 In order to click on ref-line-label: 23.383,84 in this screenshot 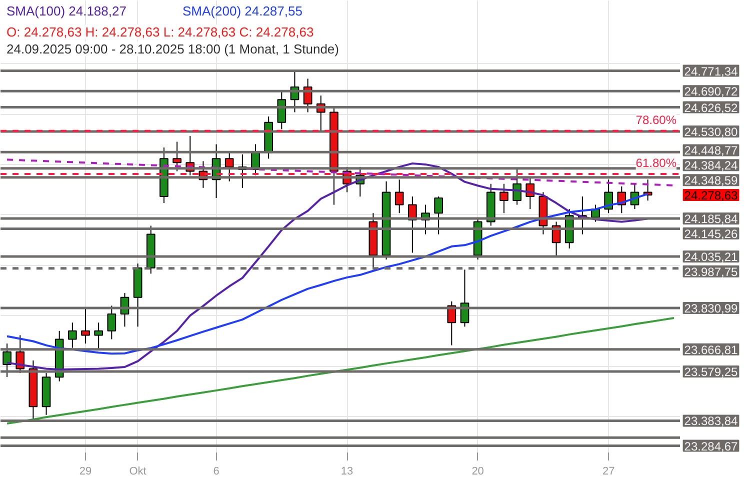, I will do `click(711, 421)`.